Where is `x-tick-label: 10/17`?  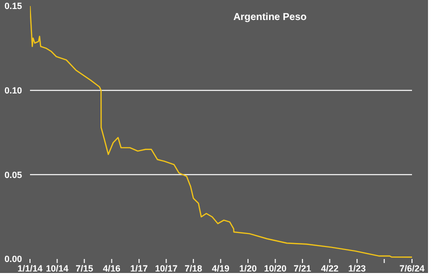
x-tick-label: 10/17 is located at coordinates (166, 268).